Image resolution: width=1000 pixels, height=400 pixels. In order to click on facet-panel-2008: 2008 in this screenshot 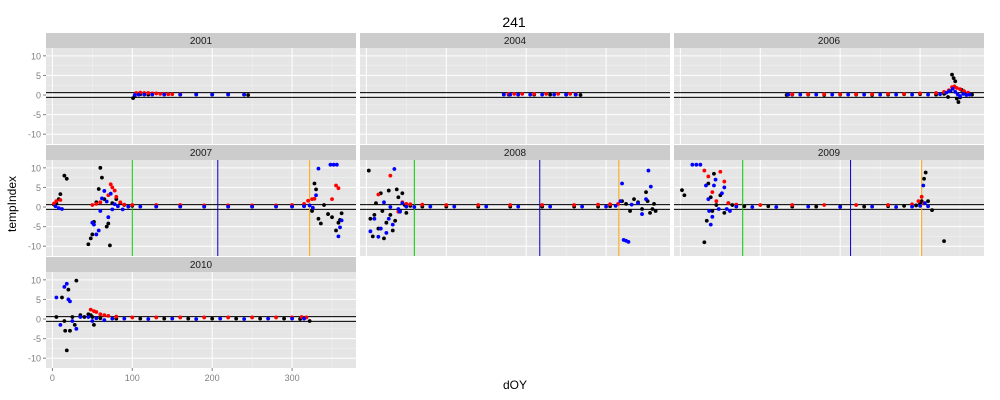, I will do `click(515, 200)`.